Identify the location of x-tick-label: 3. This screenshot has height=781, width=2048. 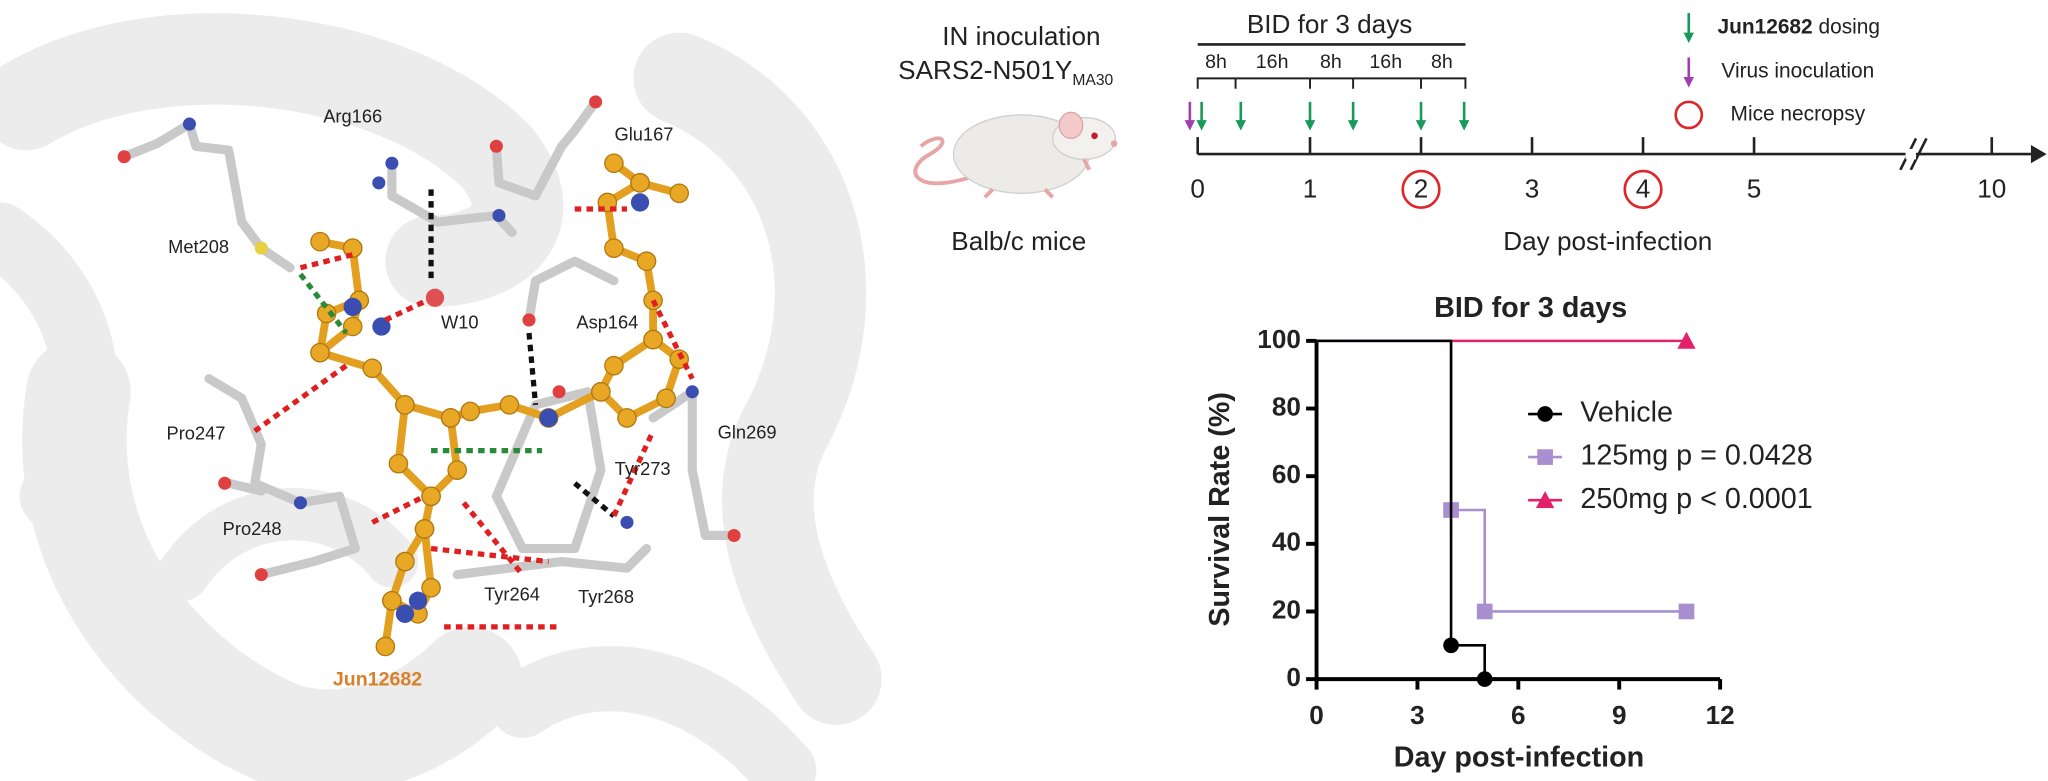
(1417, 715).